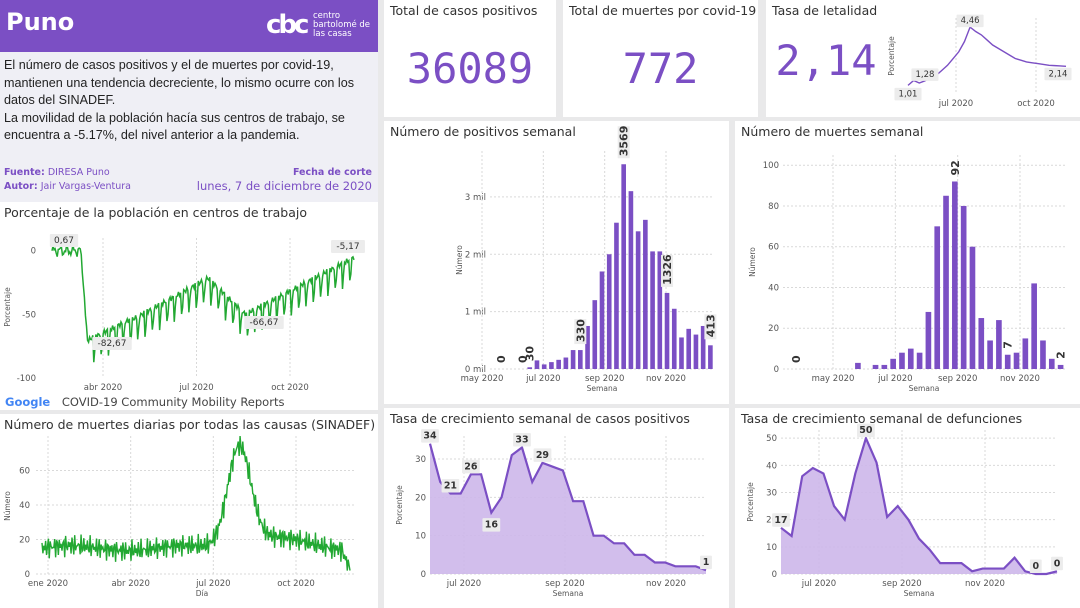 The image size is (1080, 608). I want to click on data-label: 26, so click(471, 466).